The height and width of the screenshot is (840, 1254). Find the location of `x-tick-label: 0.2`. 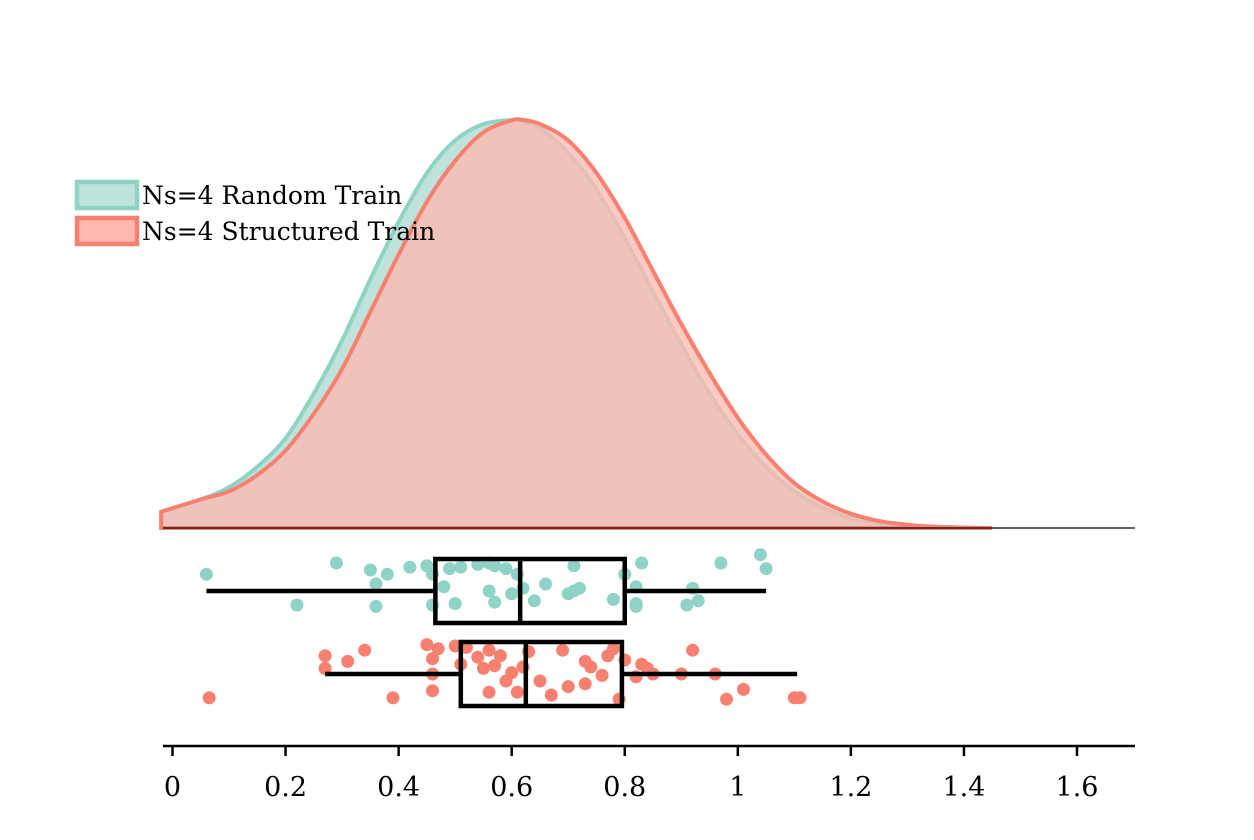

x-tick-label: 0.2 is located at coordinates (285, 787).